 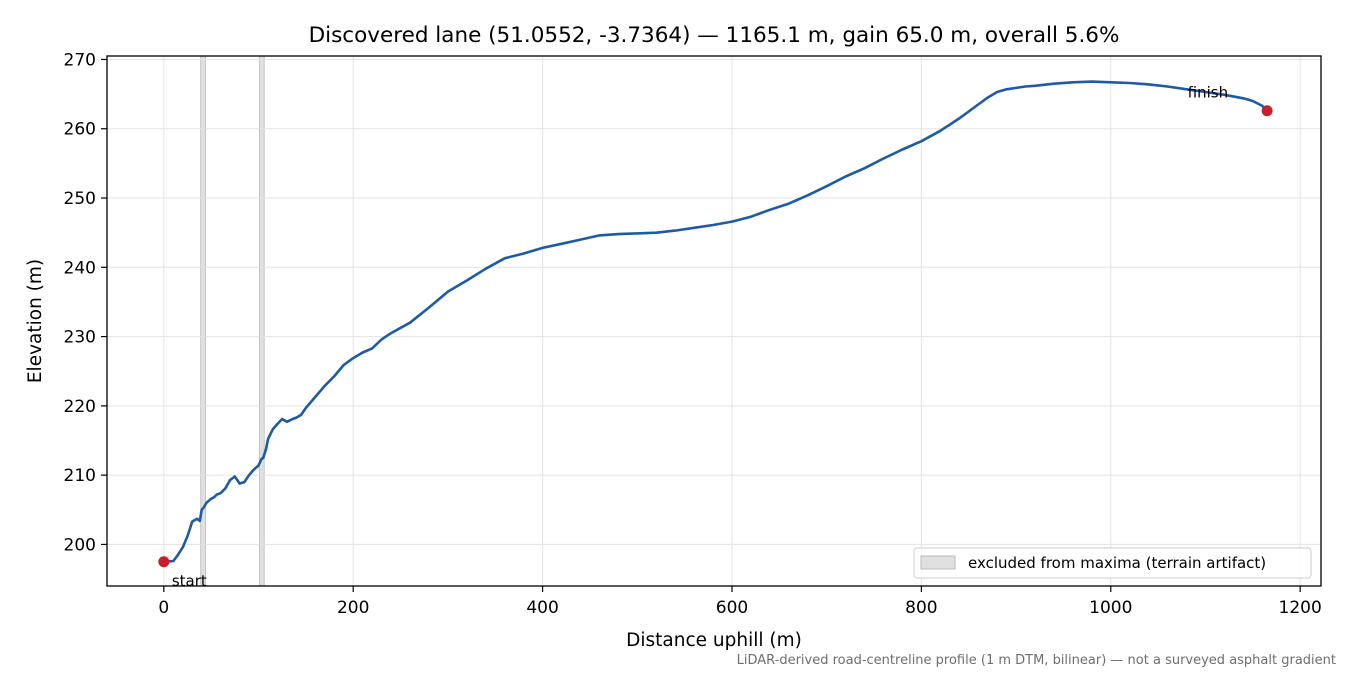 I want to click on x-axis-ticks: 0 200 400 600 800 1000 1200, so click(x=740, y=602).